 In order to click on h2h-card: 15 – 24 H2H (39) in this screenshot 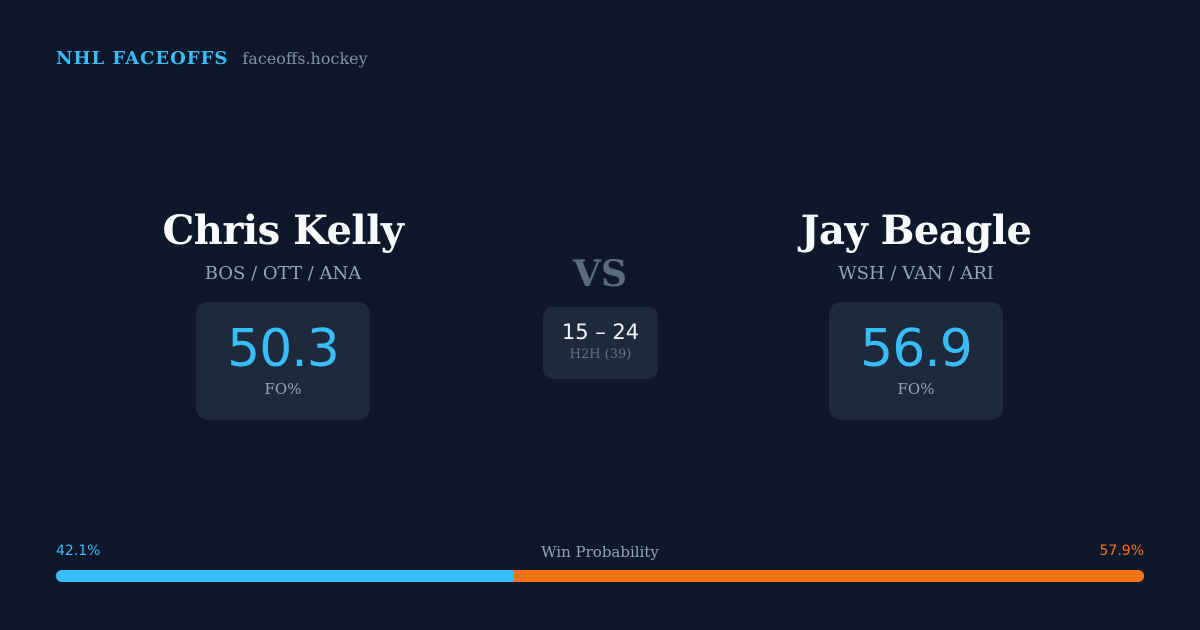, I will do `click(600, 343)`.